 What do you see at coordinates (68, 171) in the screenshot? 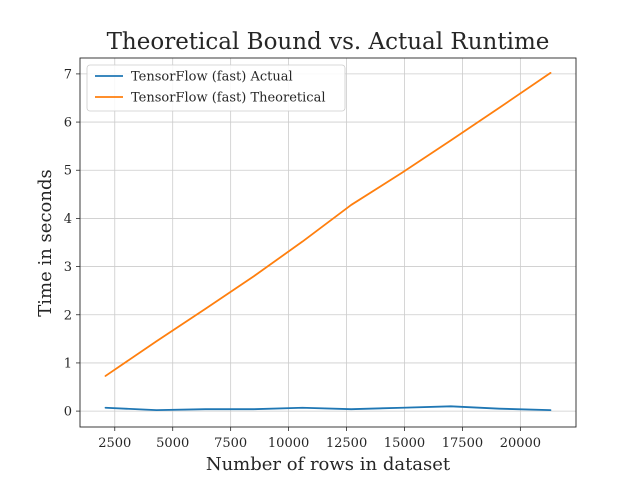
I see `y-tick-label: 5` at bounding box center [68, 171].